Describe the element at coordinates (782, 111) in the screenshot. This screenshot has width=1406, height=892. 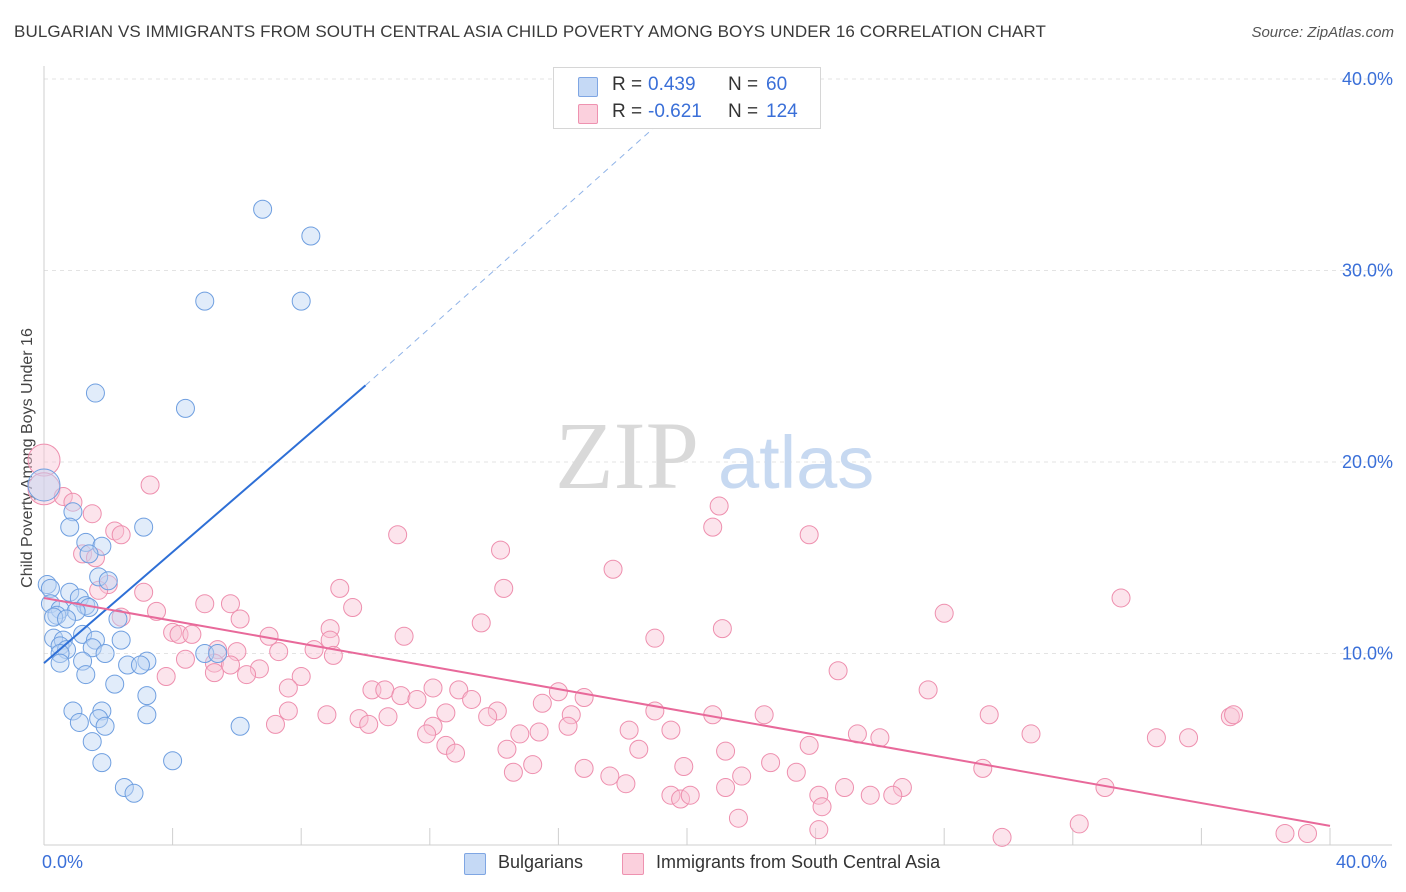
I see `n-value: 124` at that location.